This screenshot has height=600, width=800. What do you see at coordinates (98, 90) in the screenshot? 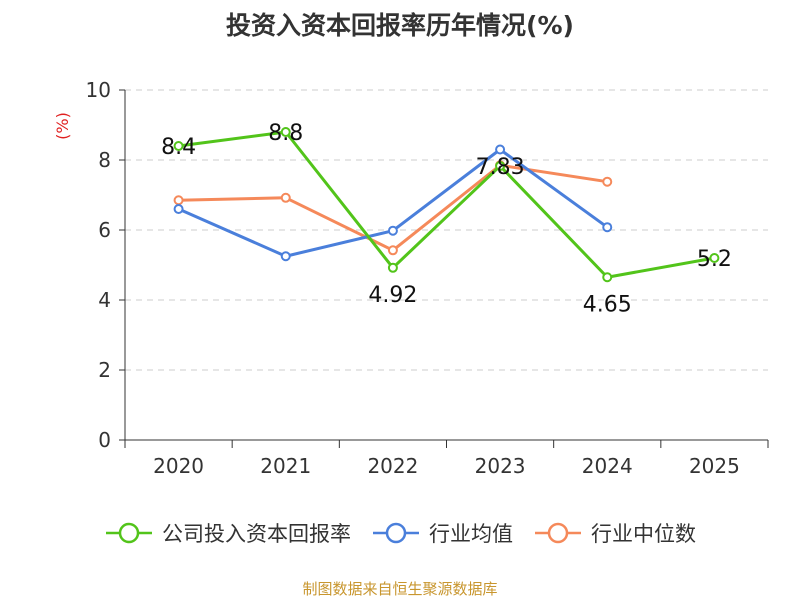
I see `y-tick-label: 10` at bounding box center [98, 90].